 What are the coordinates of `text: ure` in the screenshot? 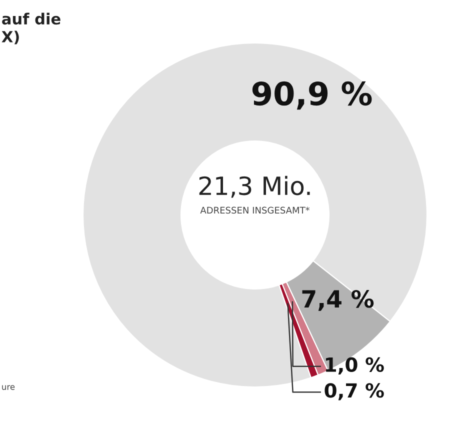 It's located at (8, 387).